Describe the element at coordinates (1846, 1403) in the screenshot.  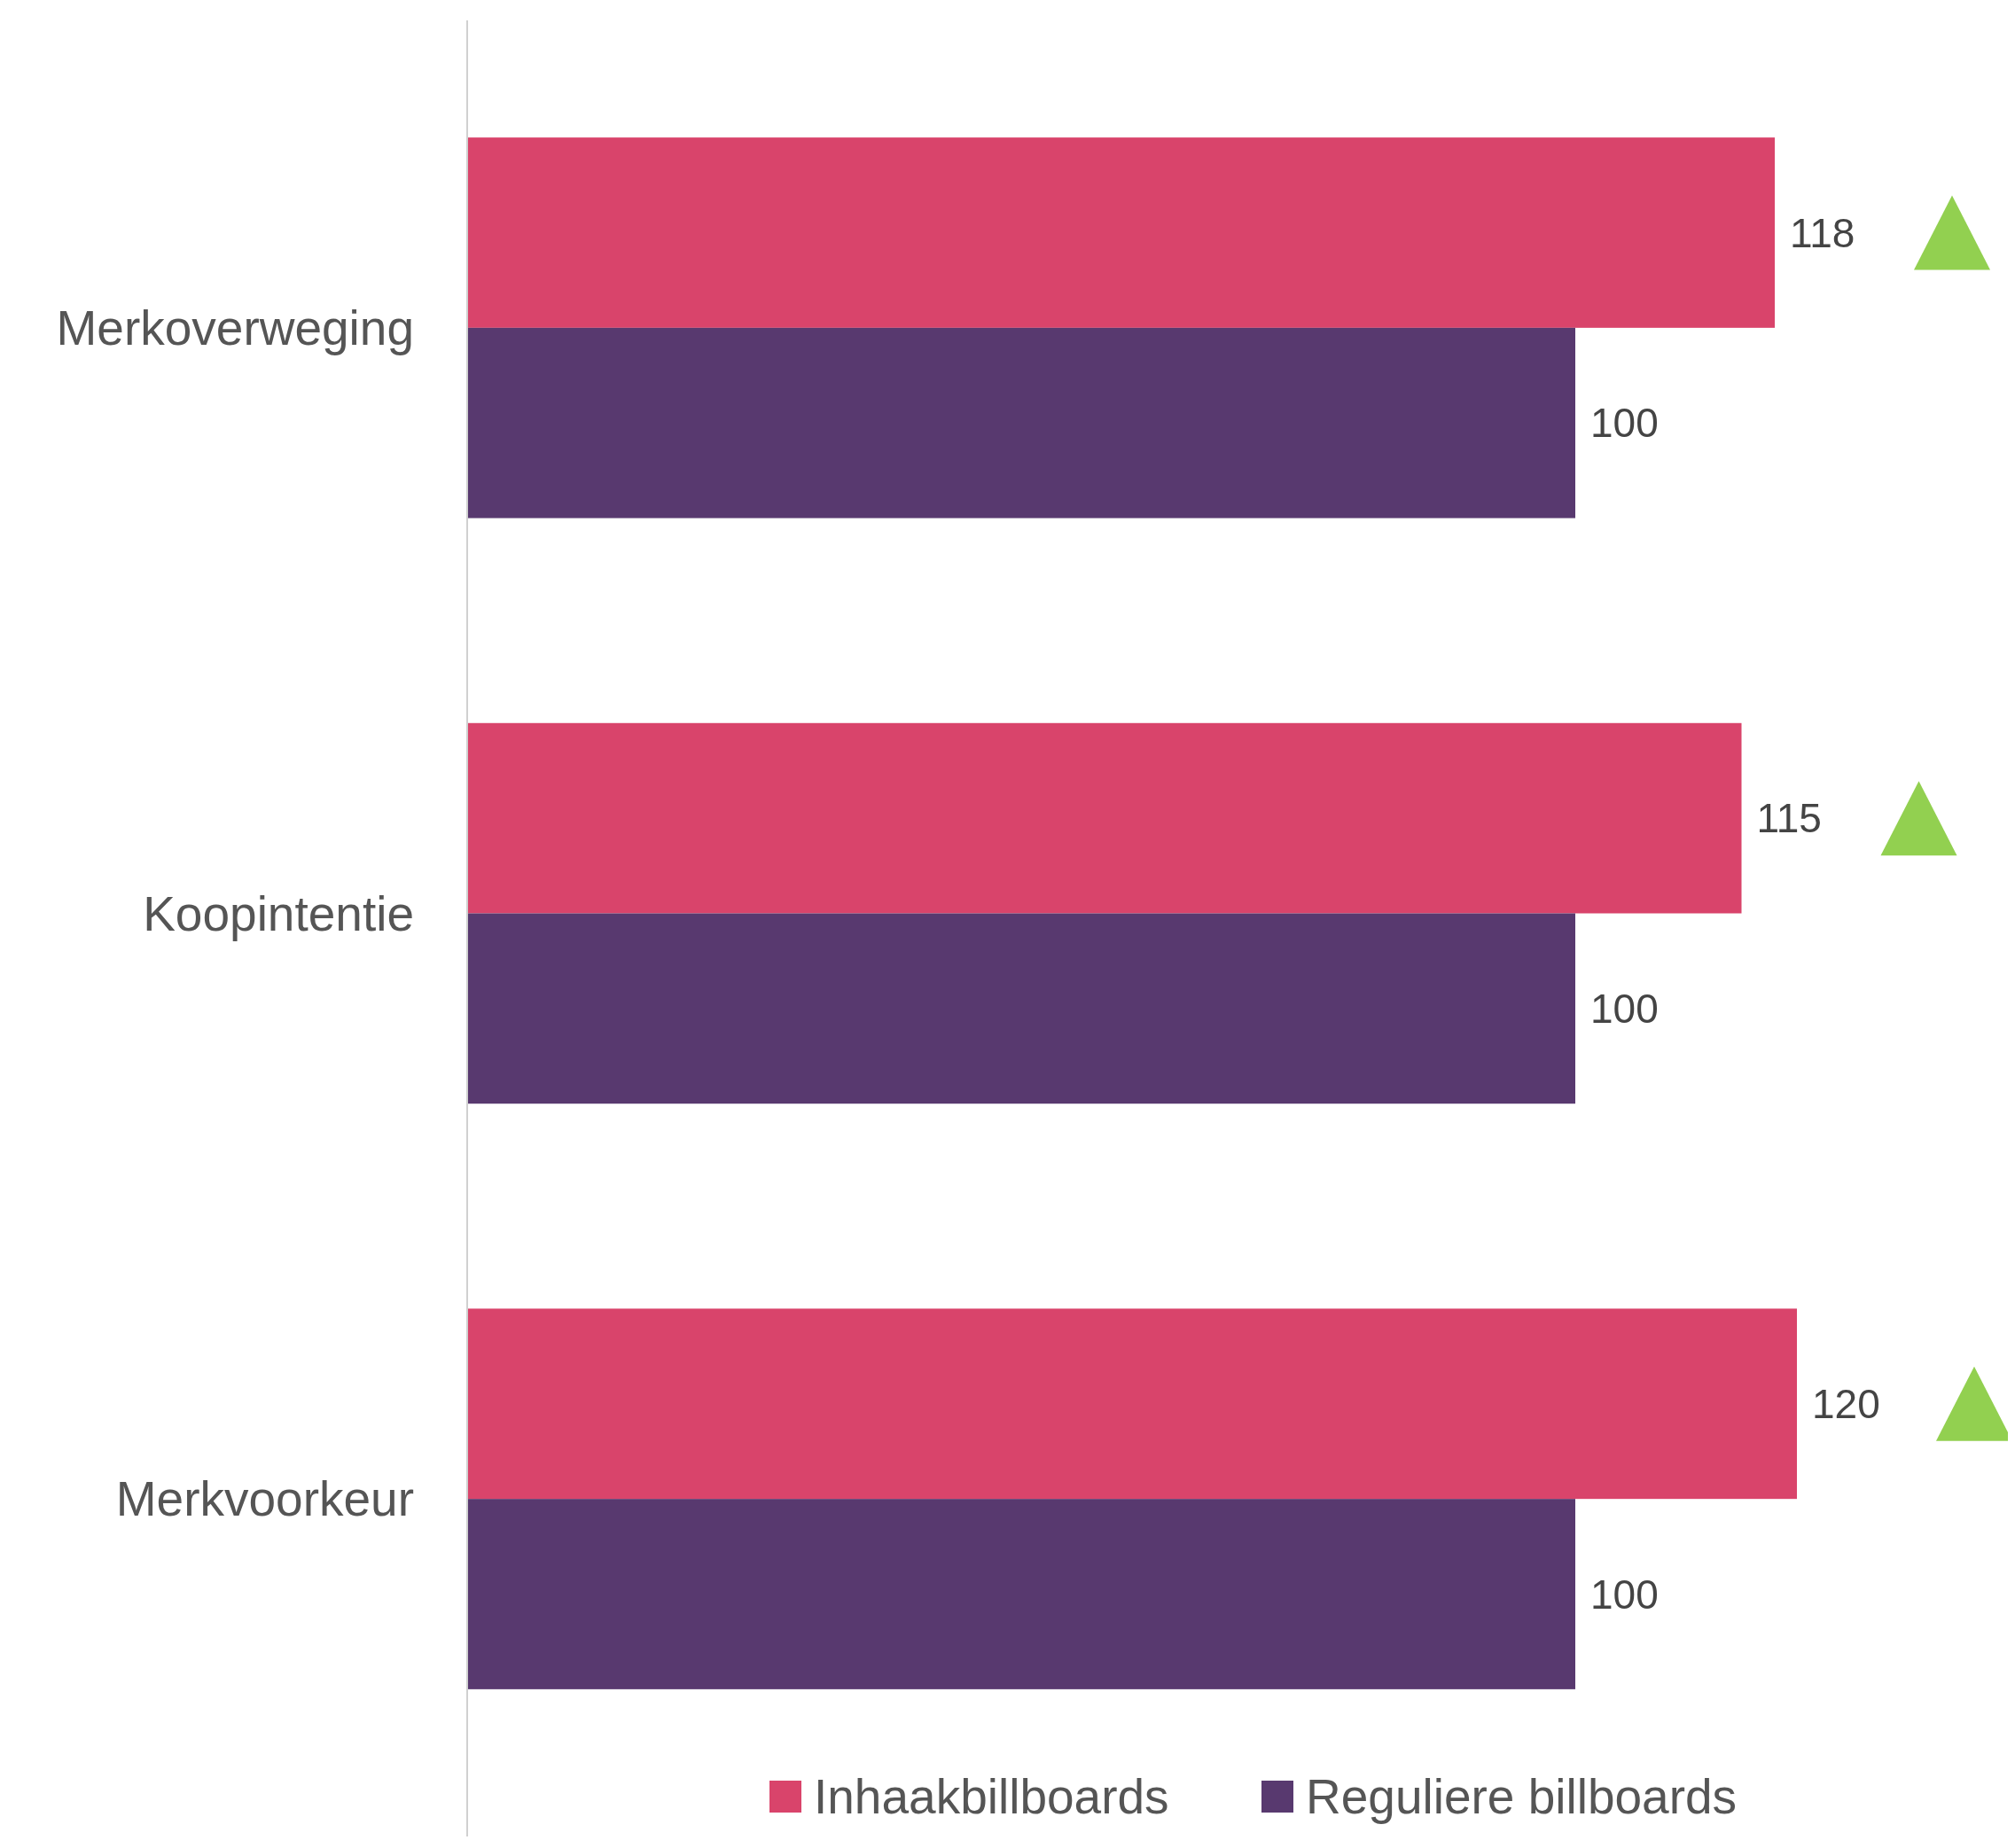
I see `data-label: 120` at that location.